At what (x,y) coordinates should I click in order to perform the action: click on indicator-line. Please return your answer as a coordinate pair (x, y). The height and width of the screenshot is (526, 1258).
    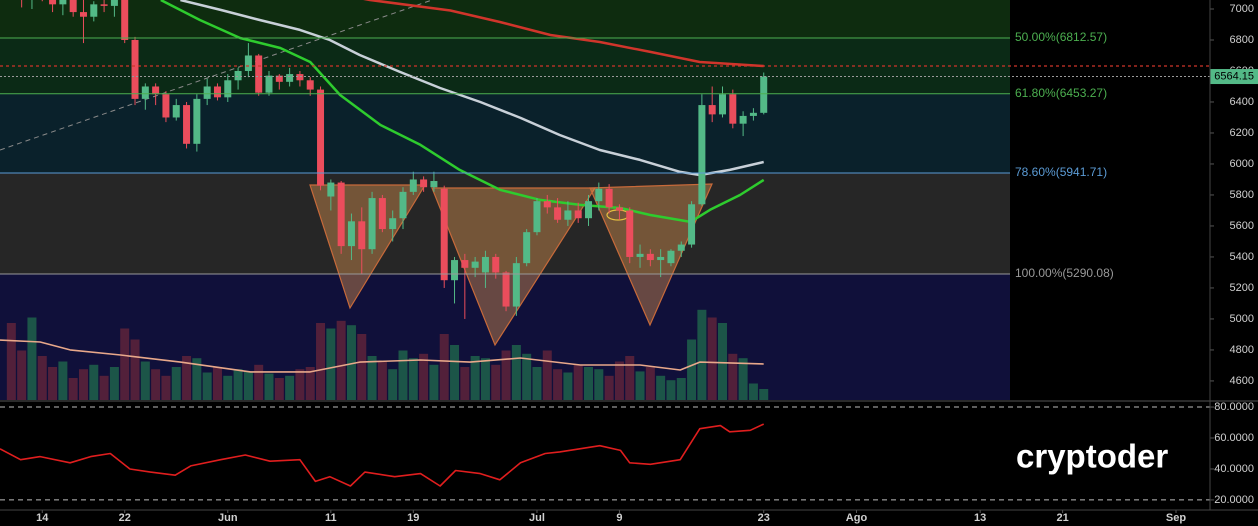
    Looking at the image, I should click on (382, 455).